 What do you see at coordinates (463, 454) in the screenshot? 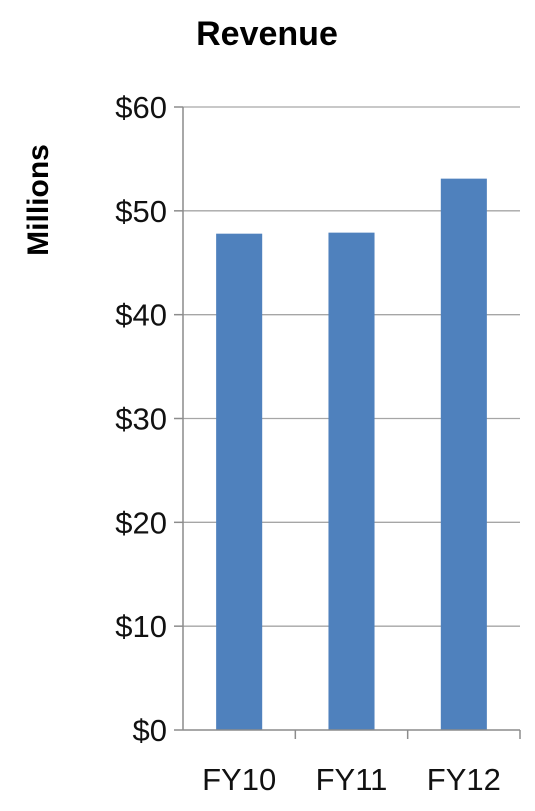
I see `bar-fy12` at bounding box center [463, 454].